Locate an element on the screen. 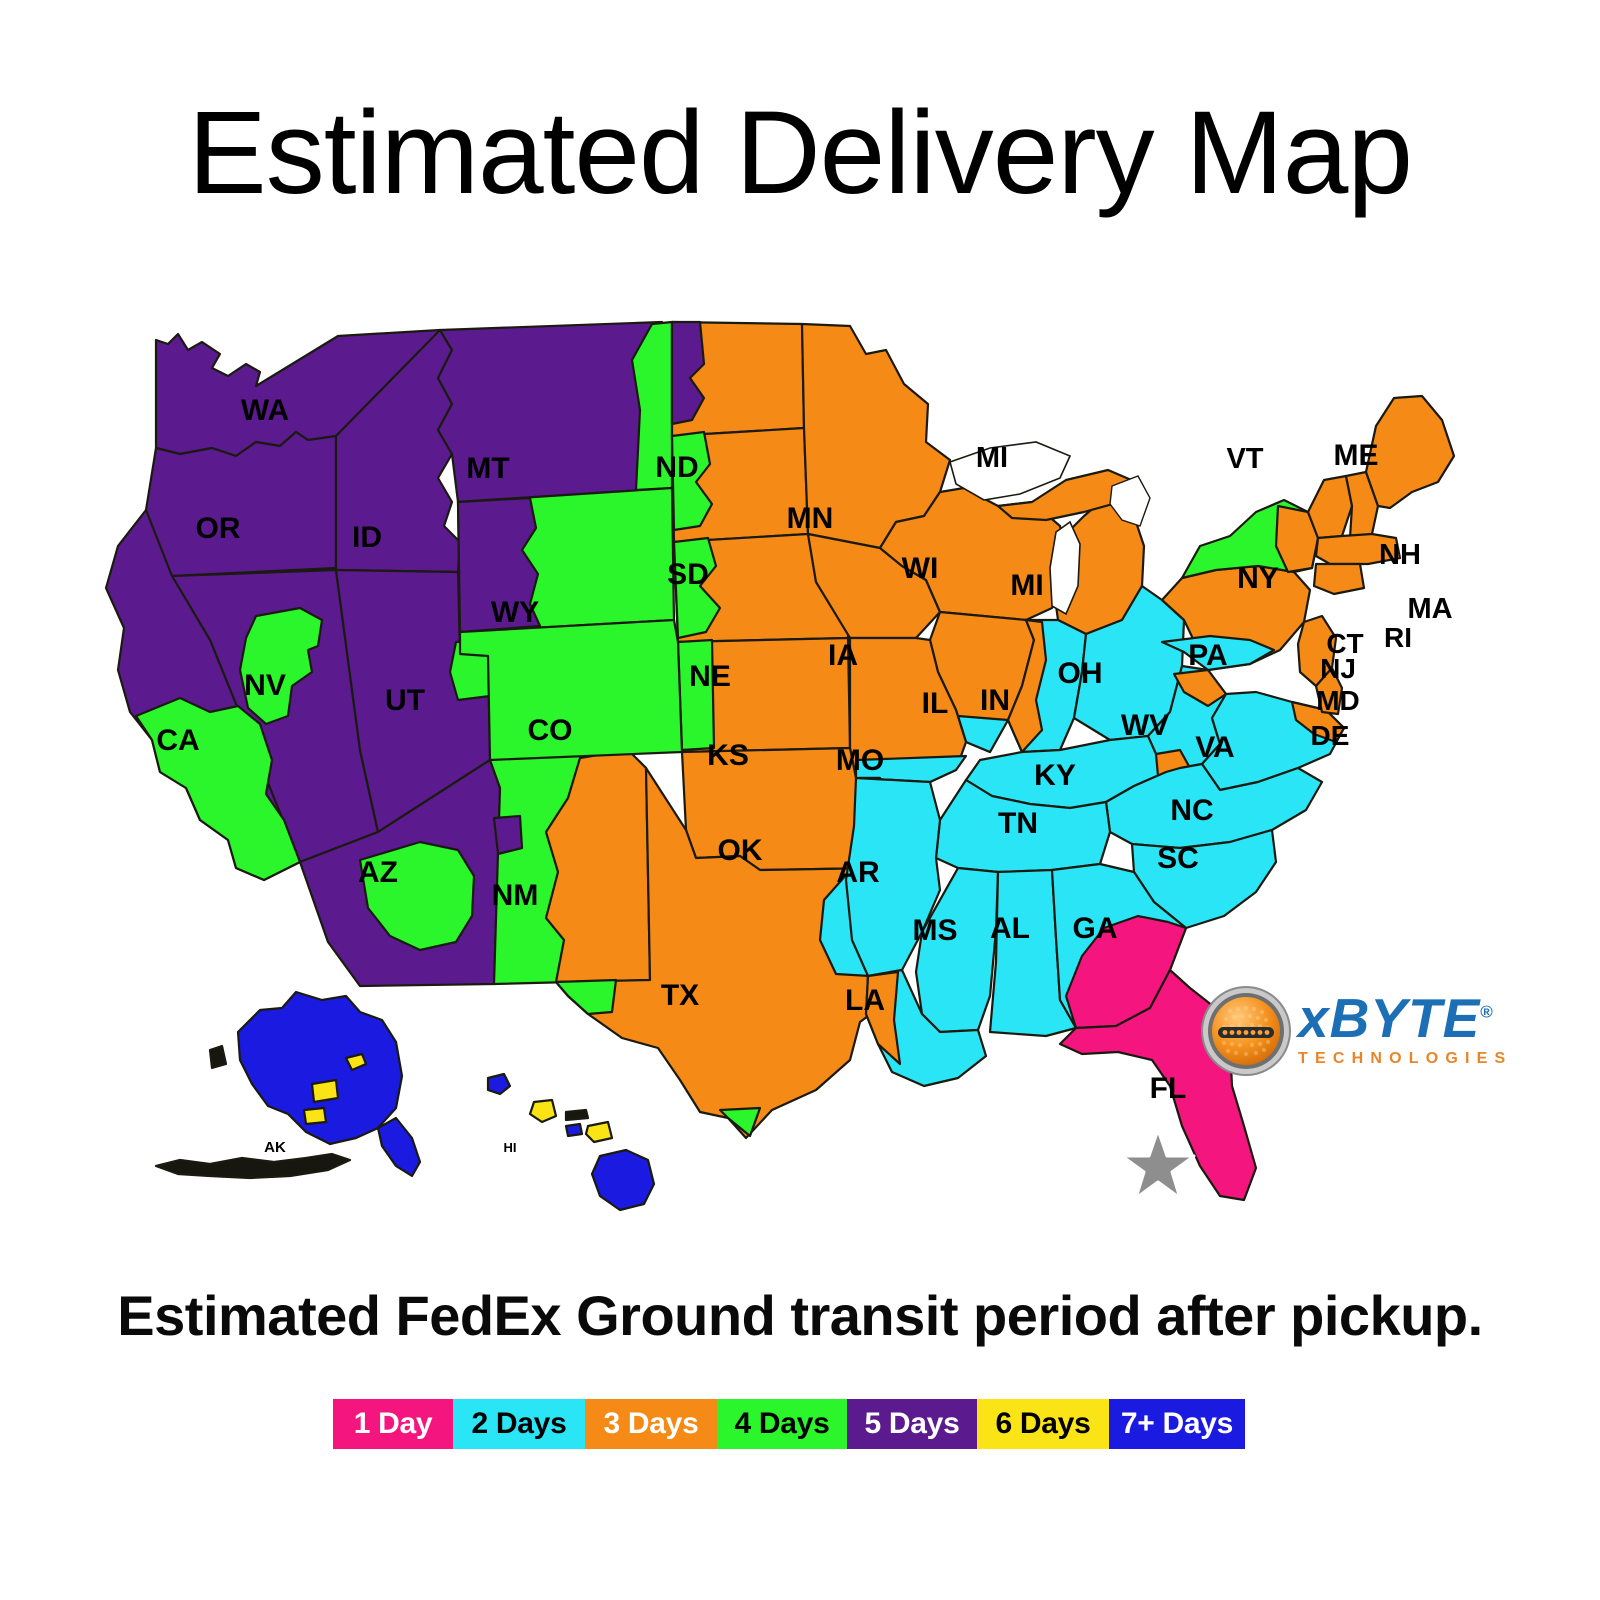  label-OK: OK is located at coordinates (740, 850).